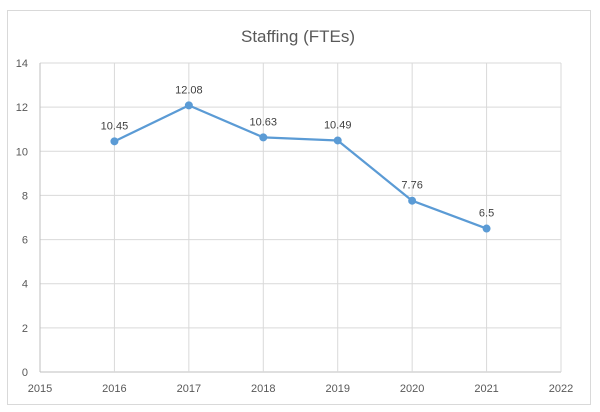 The image size is (600, 412). What do you see at coordinates (561, 389) in the screenshot?
I see `x-tick-label: 2022` at bounding box center [561, 389].